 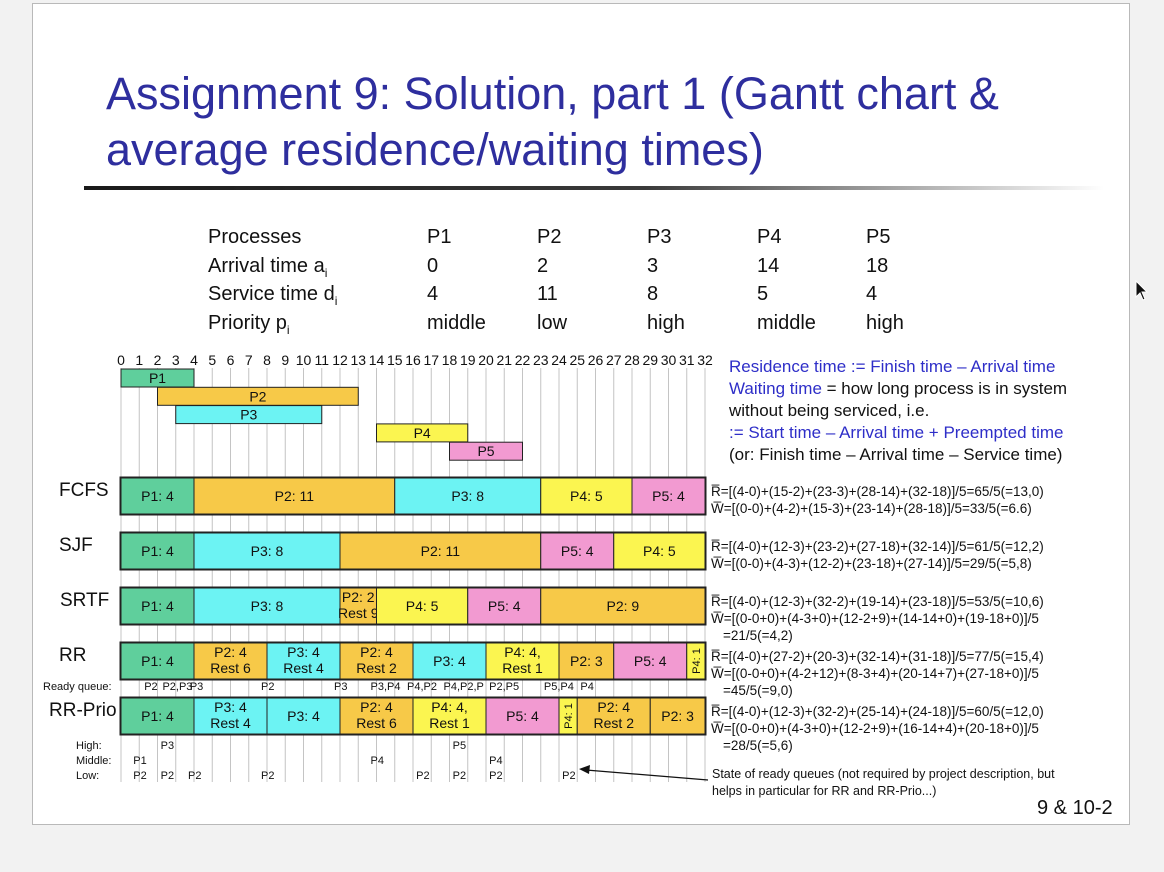 What do you see at coordinates (653, 265) in the screenshot?
I see `table-cell: 3` at bounding box center [653, 265].